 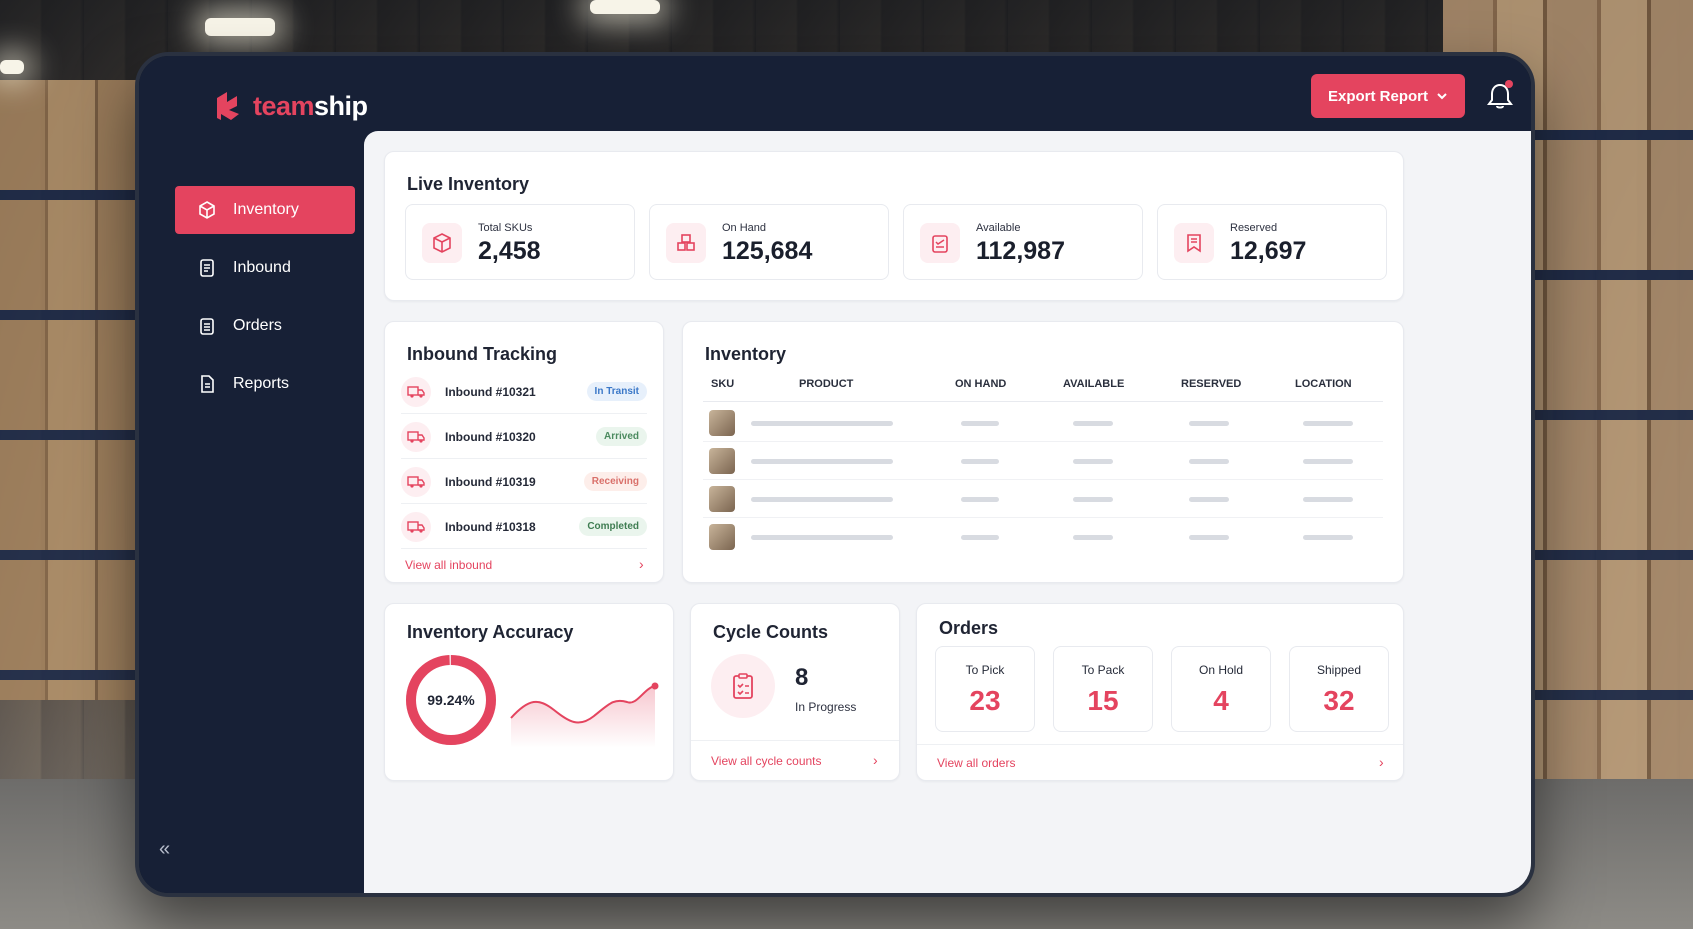 What do you see at coordinates (1221, 700) in the screenshot?
I see `order-box-value: 4` at bounding box center [1221, 700].